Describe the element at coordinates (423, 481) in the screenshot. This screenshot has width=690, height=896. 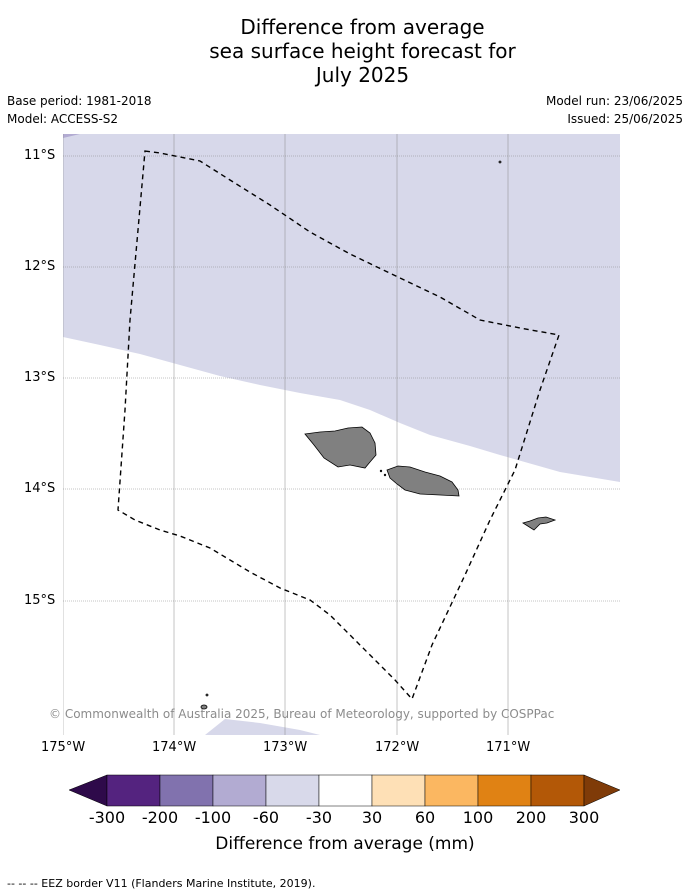
I see `upolu-island` at that location.